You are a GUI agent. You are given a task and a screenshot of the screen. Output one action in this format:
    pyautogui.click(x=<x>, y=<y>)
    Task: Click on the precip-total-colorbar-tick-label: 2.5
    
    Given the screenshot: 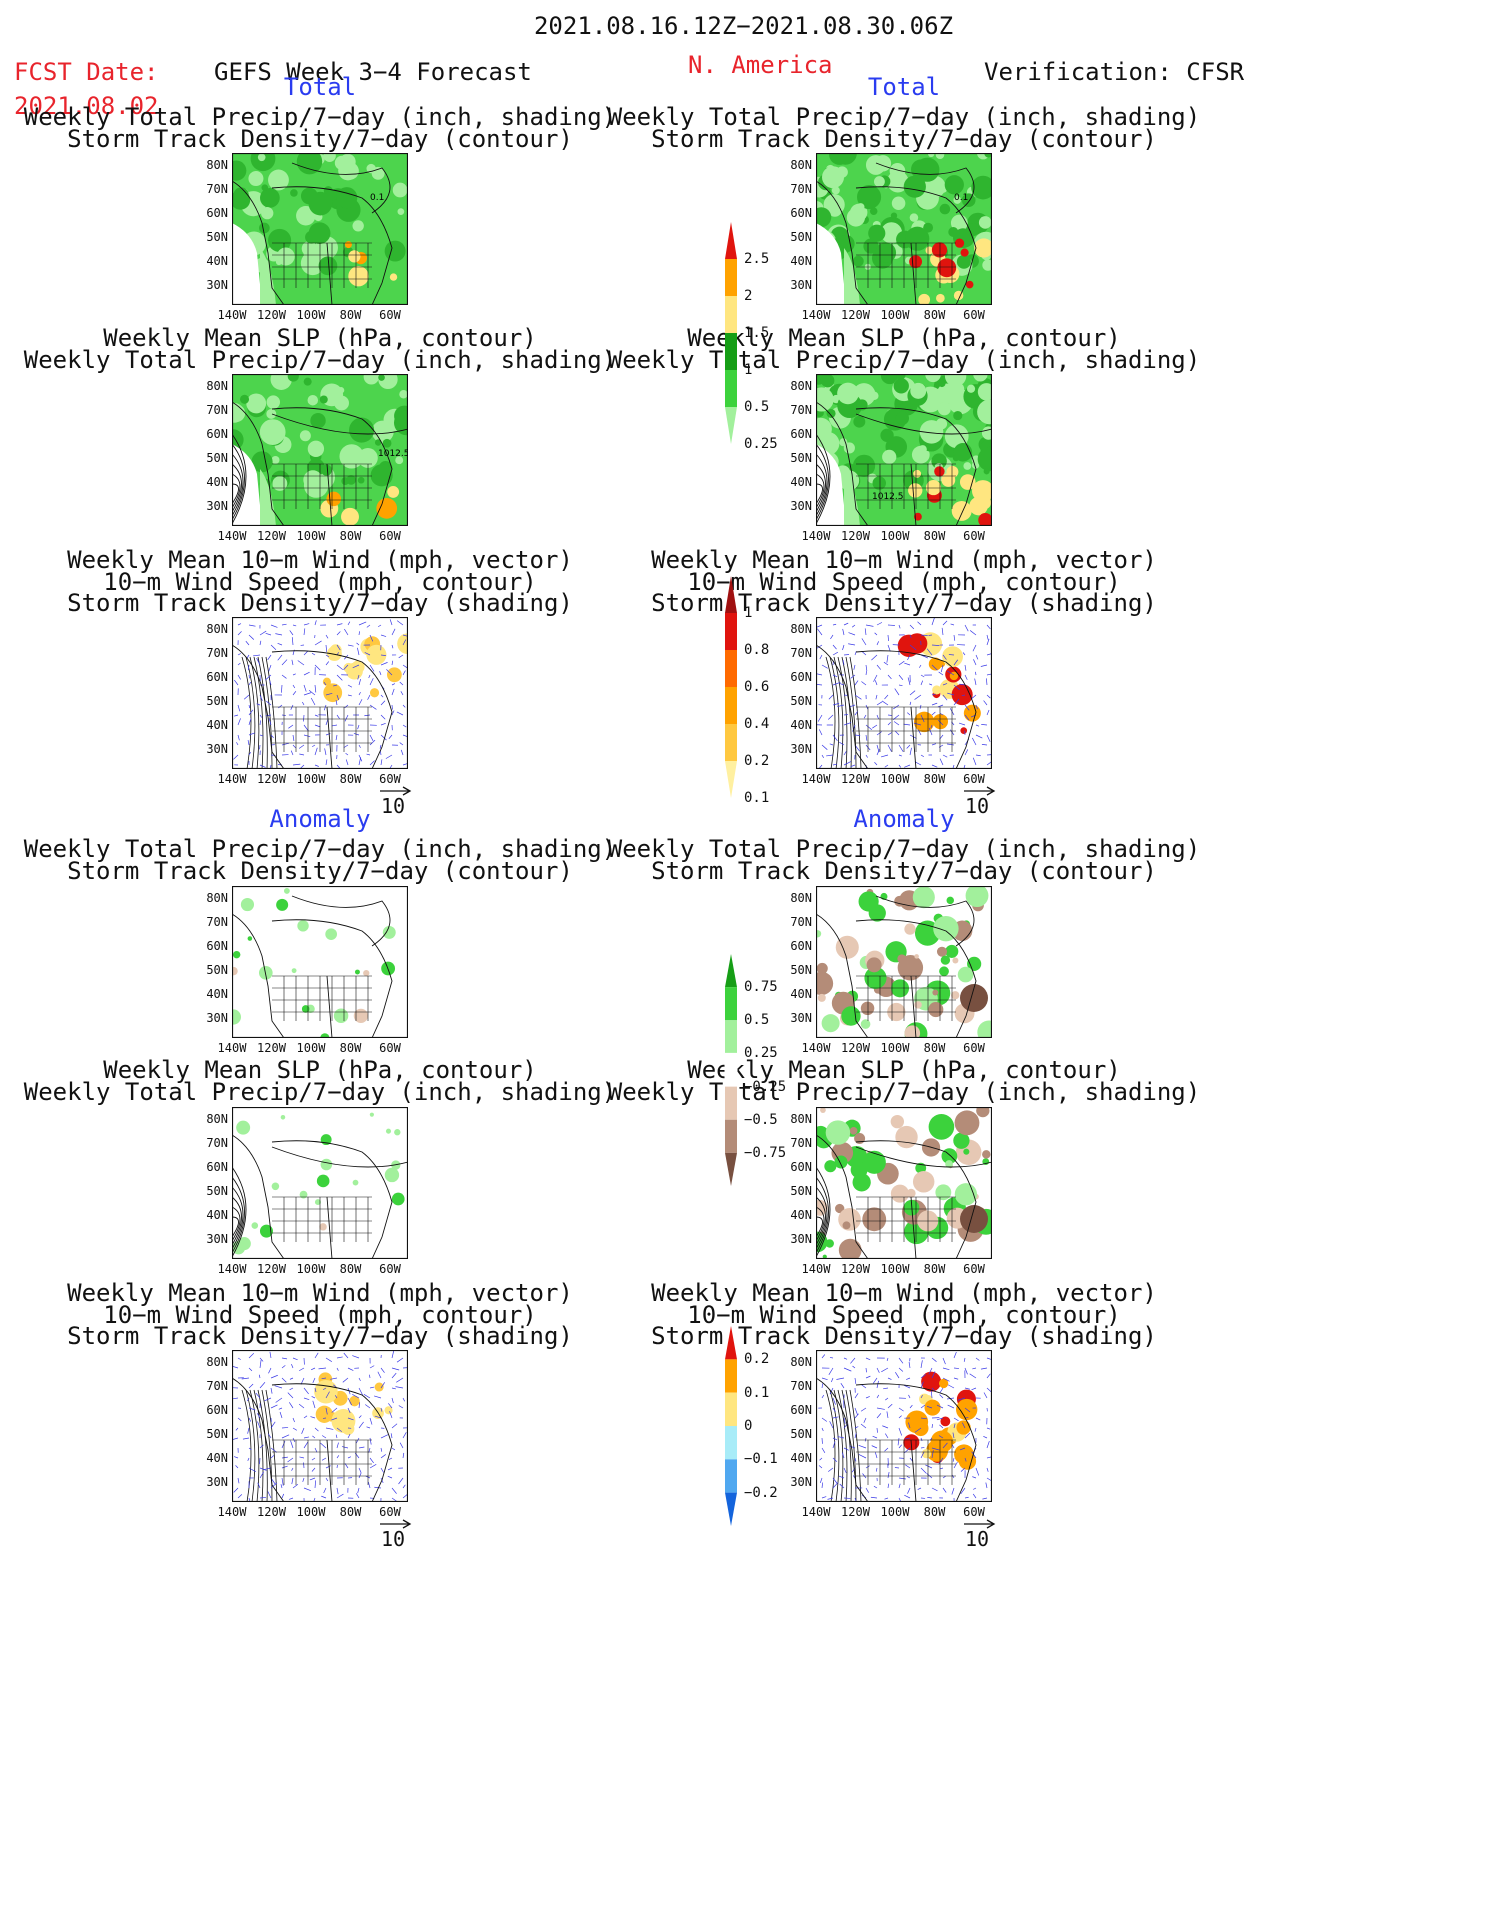 What is the action you would take?
    pyautogui.click(x=757, y=259)
    